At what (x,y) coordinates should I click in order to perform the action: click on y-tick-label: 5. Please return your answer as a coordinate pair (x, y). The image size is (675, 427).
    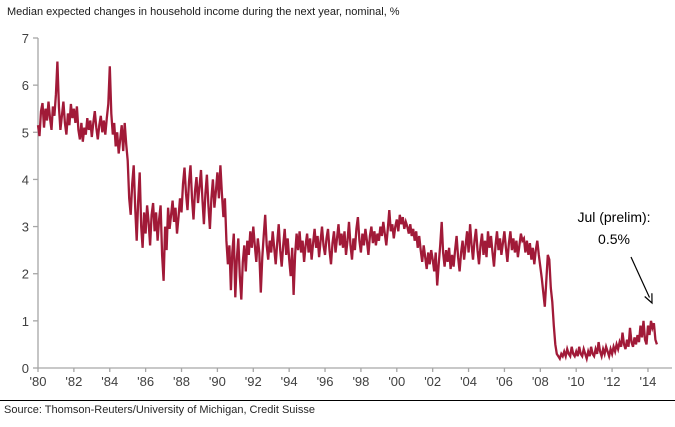
    Looking at the image, I should click on (25, 132).